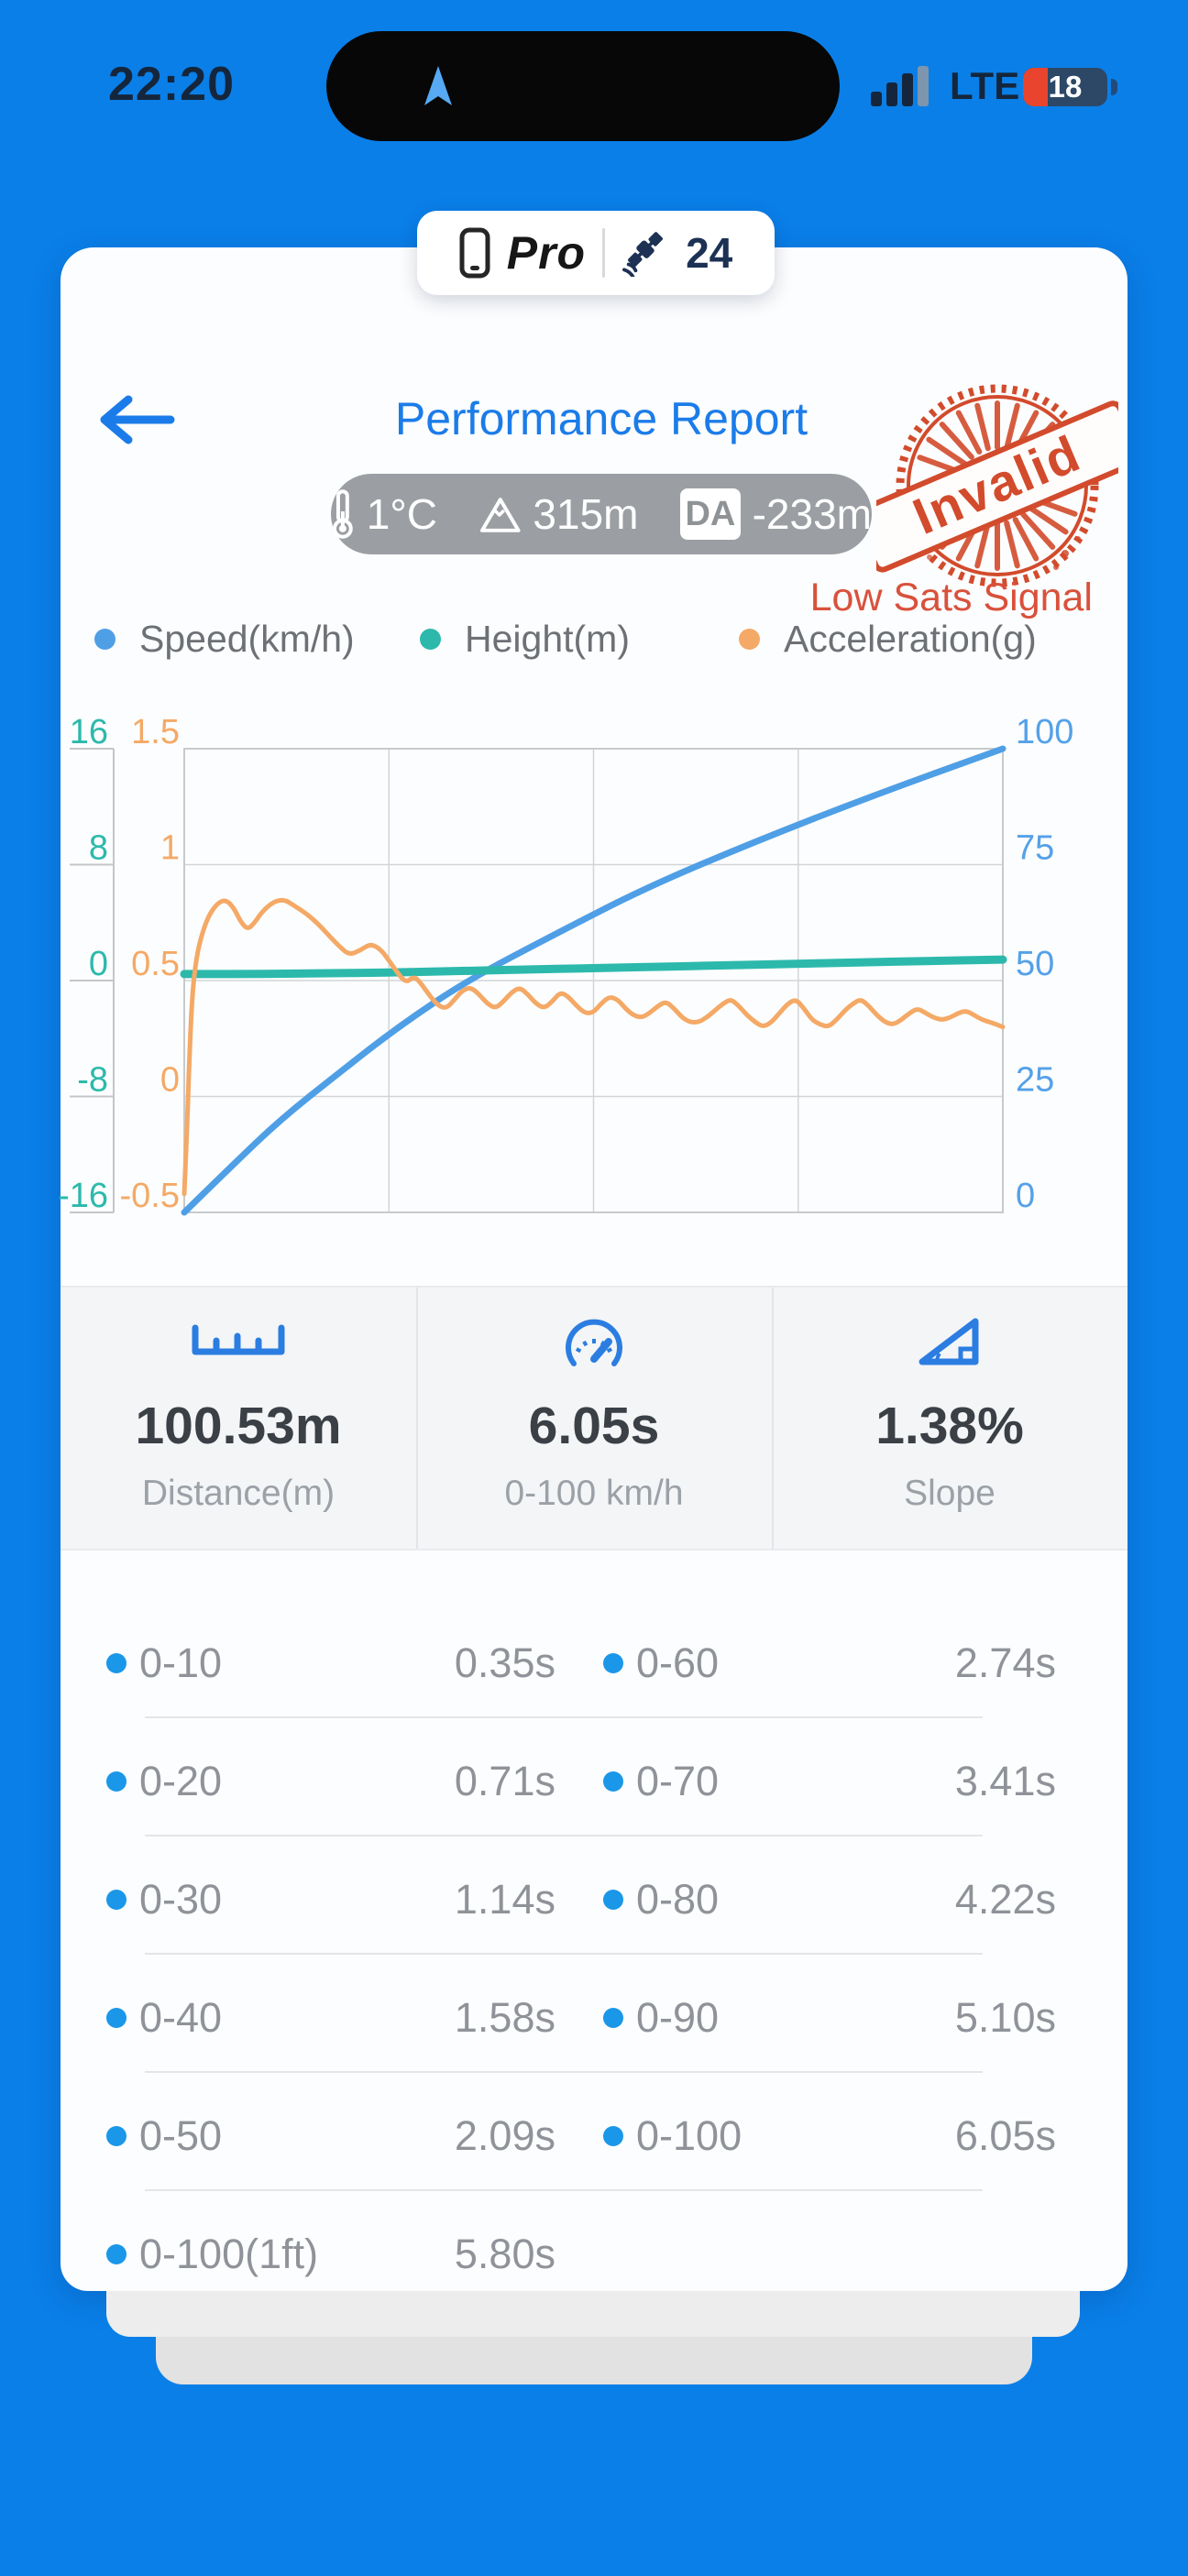 The image size is (1188, 2576). What do you see at coordinates (594, 1493) in the screenshot?
I see `accel-time-label: 0-100 km/h` at bounding box center [594, 1493].